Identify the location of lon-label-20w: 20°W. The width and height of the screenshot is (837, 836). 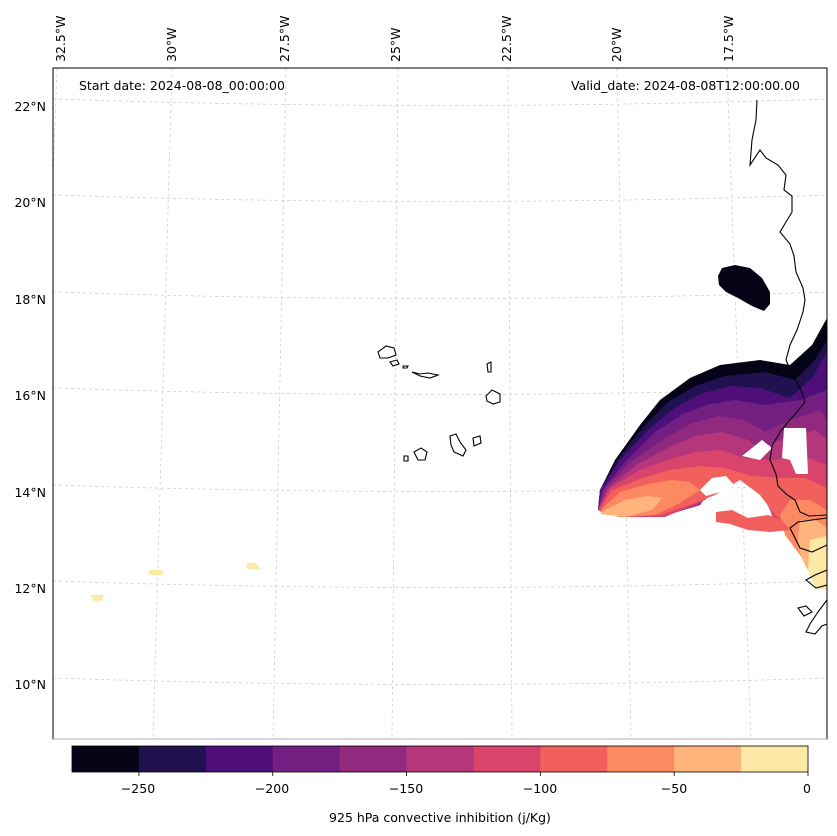
(616, 44).